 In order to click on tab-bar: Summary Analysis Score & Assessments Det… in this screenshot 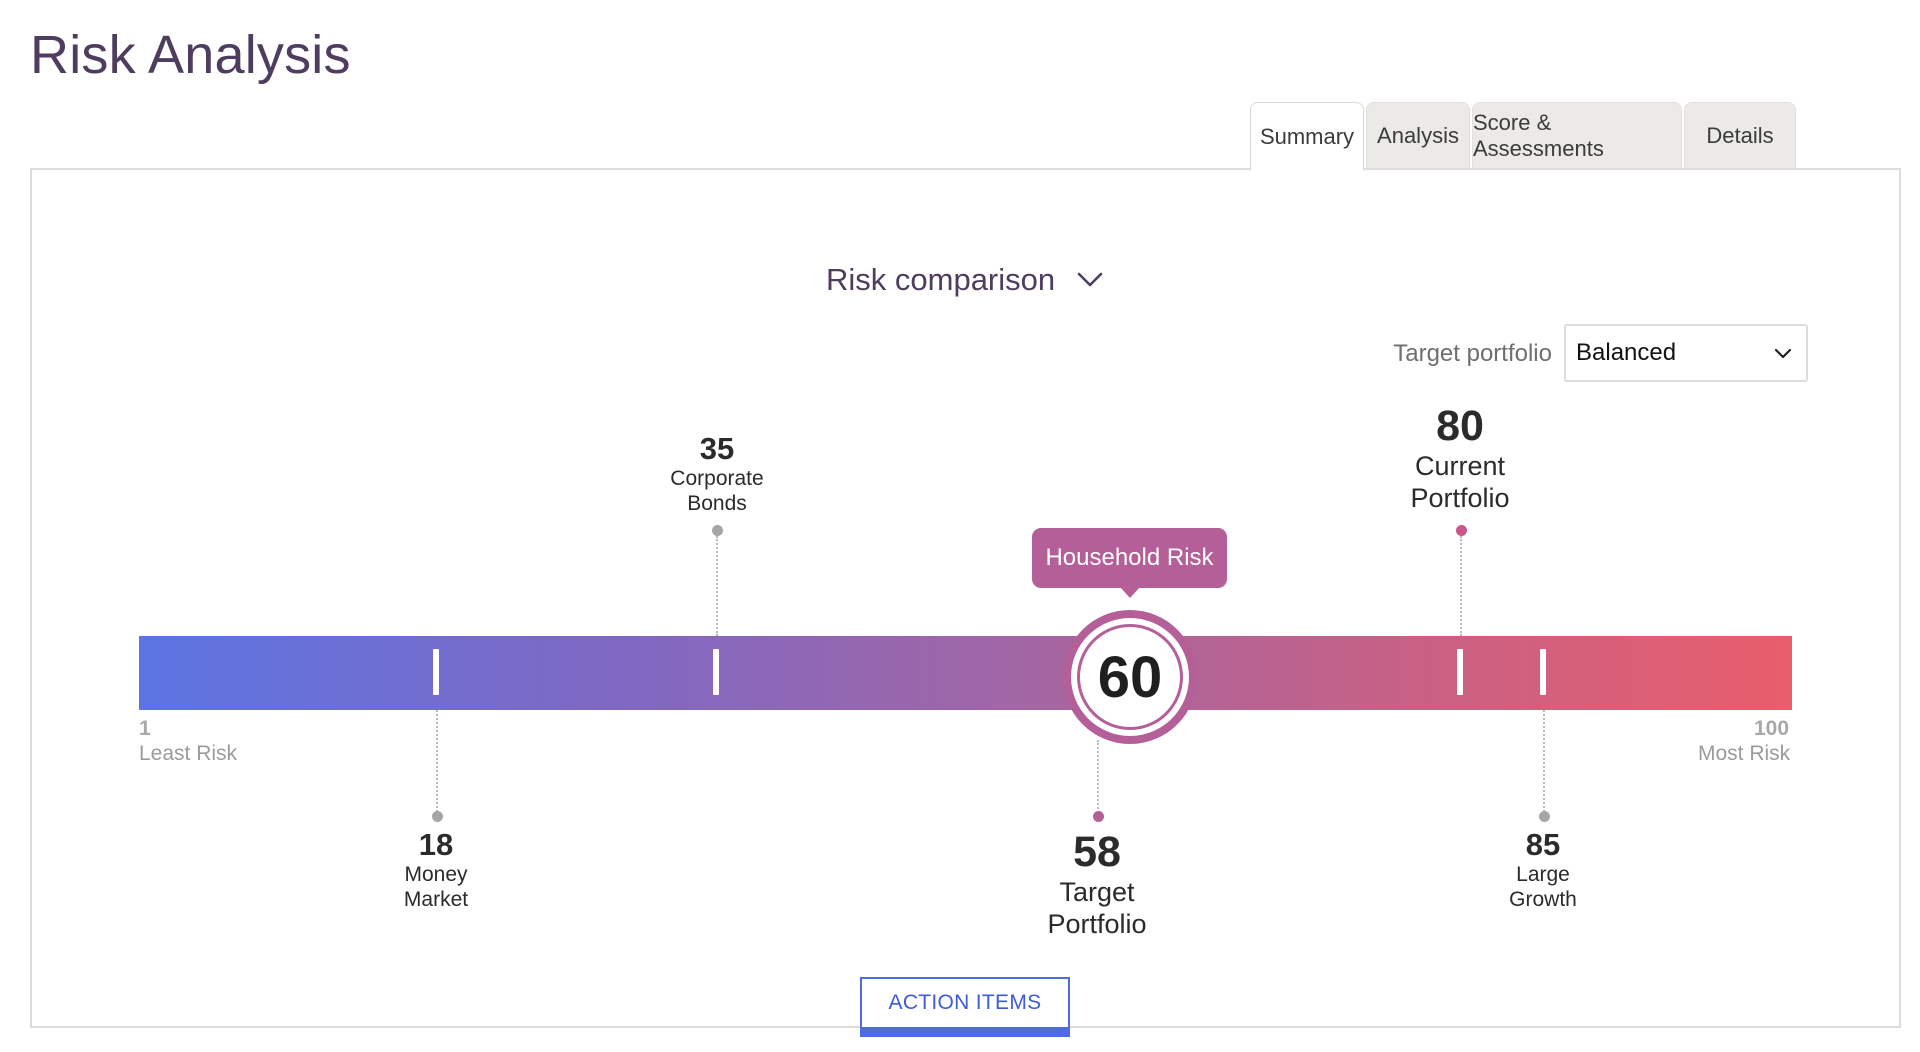, I will do `click(1575, 136)`.